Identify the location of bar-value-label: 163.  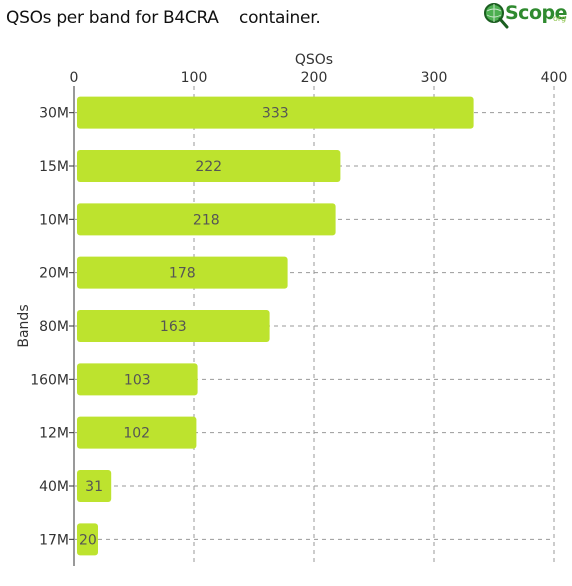
(173, 327).